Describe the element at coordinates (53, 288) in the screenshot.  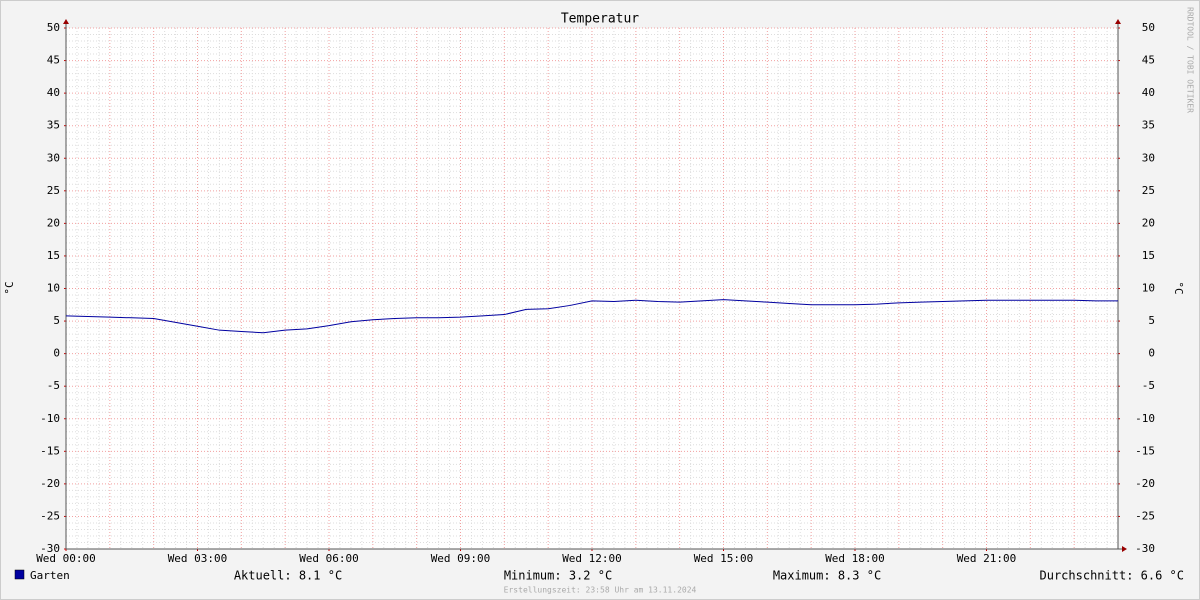
I see `y-tick-label: 10` at that location.